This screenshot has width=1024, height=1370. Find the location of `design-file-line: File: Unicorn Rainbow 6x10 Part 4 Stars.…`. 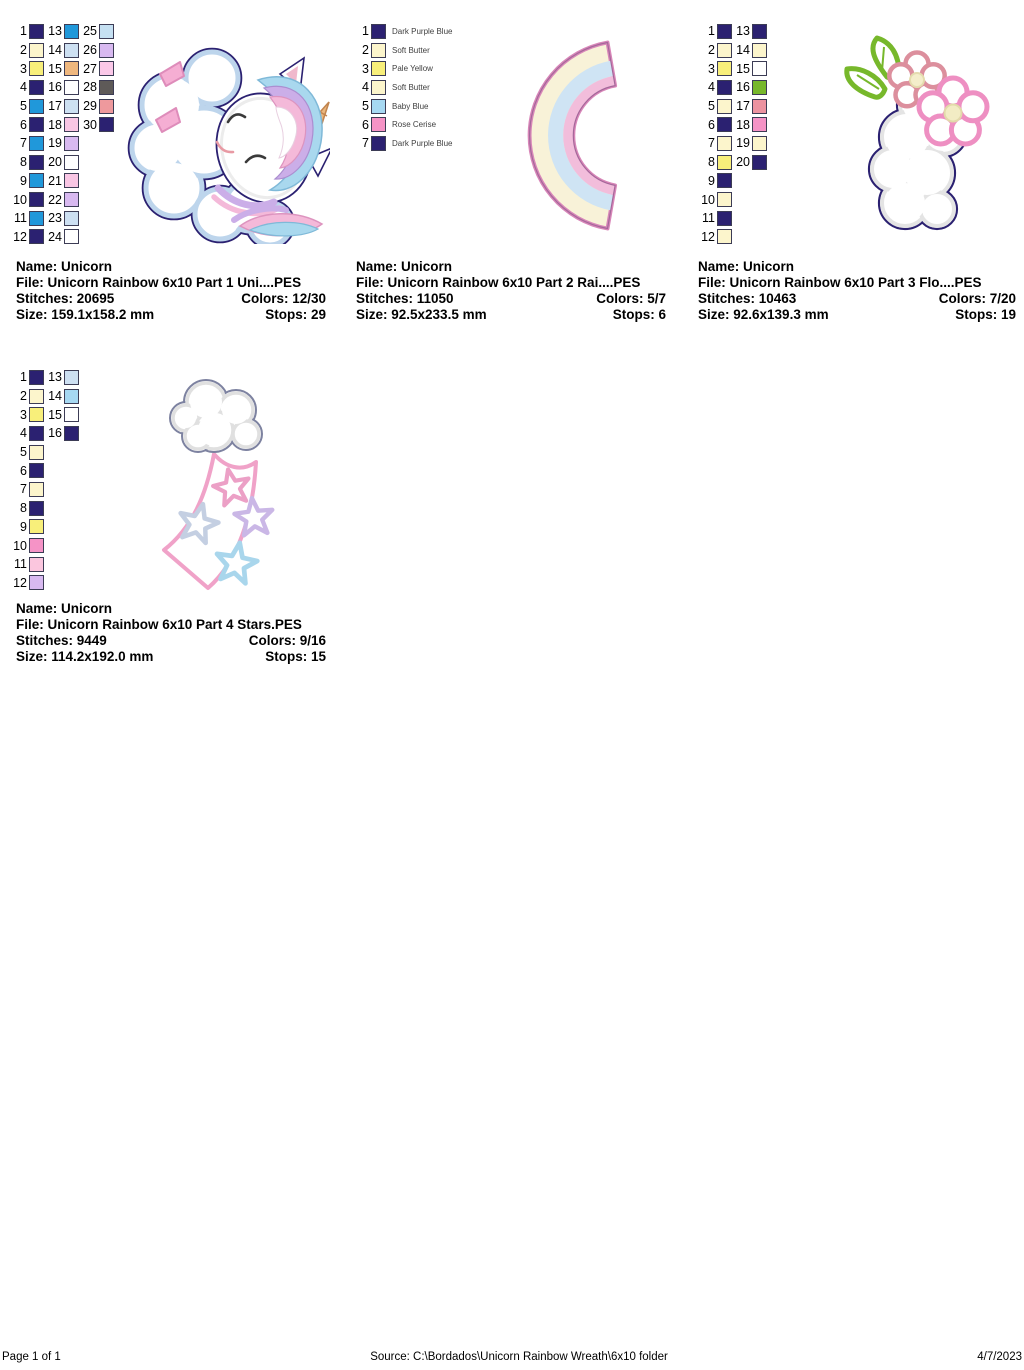

design-file-line: File: Unicorn Rainbow 6x10 Part 4 Stars.… is located at coordinates (159, 624).